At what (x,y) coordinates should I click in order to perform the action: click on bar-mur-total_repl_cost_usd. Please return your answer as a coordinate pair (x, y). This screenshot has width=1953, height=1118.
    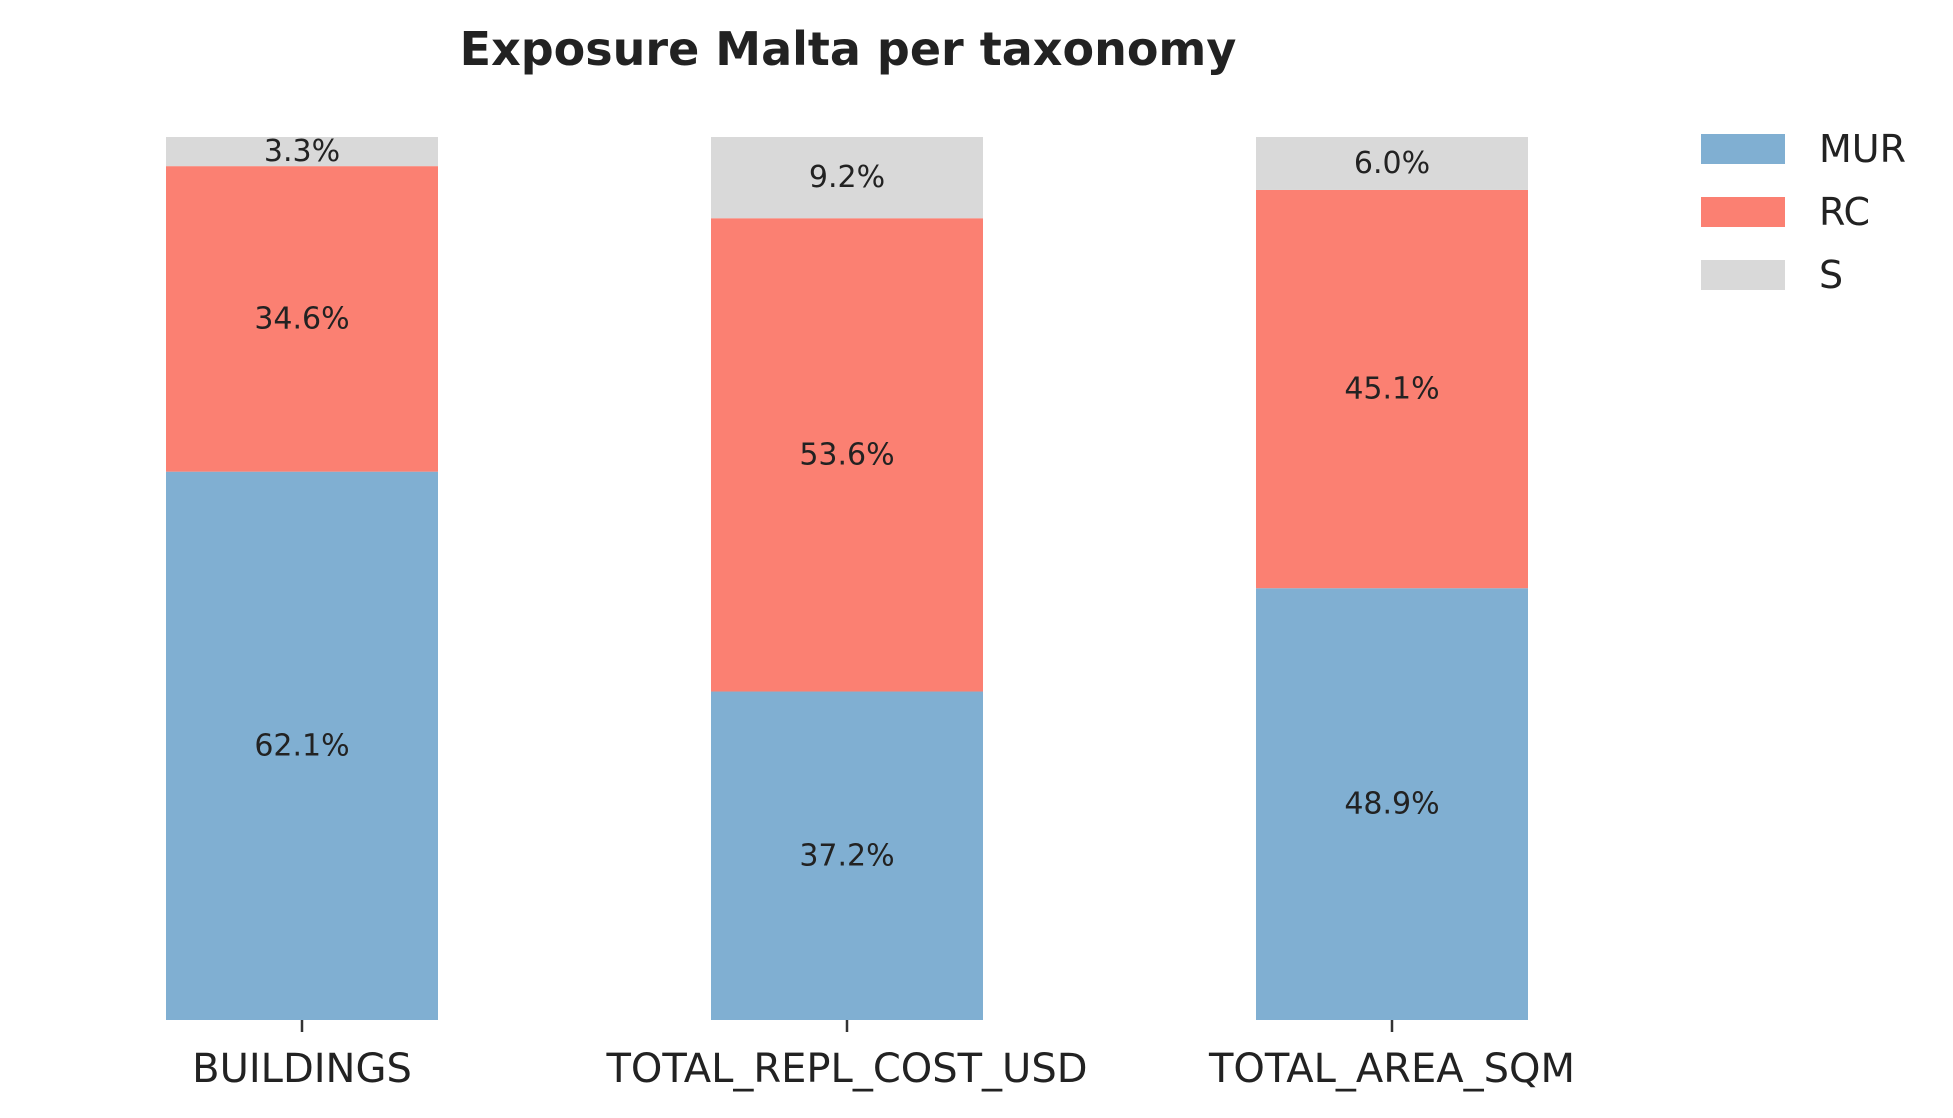
    Looking at the image, I should click on (847, 855).